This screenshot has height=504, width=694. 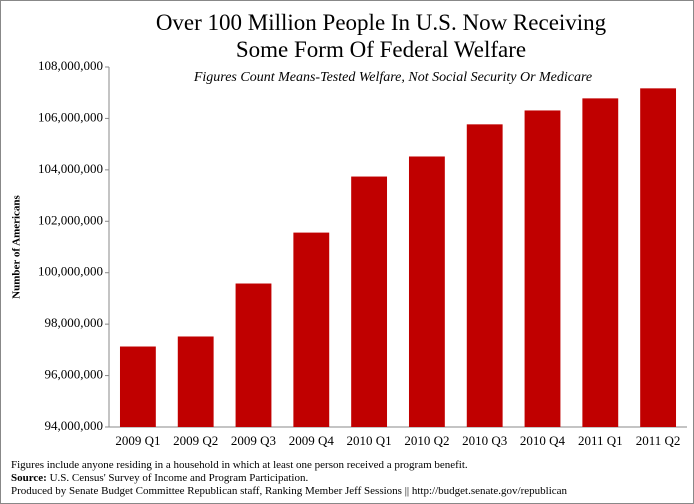 I want to click on x-tick-label: 2011 Q2, so click(x=658, y=440).